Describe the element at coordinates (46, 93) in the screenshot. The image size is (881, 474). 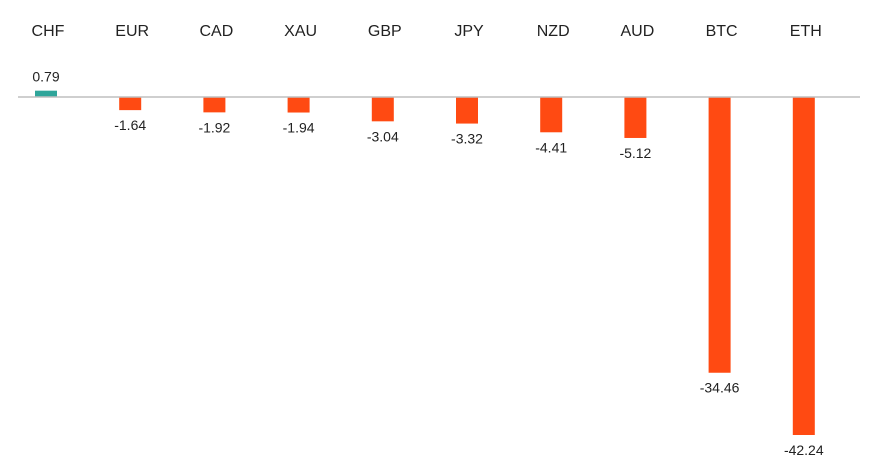
I see `bar-chf` at that location.